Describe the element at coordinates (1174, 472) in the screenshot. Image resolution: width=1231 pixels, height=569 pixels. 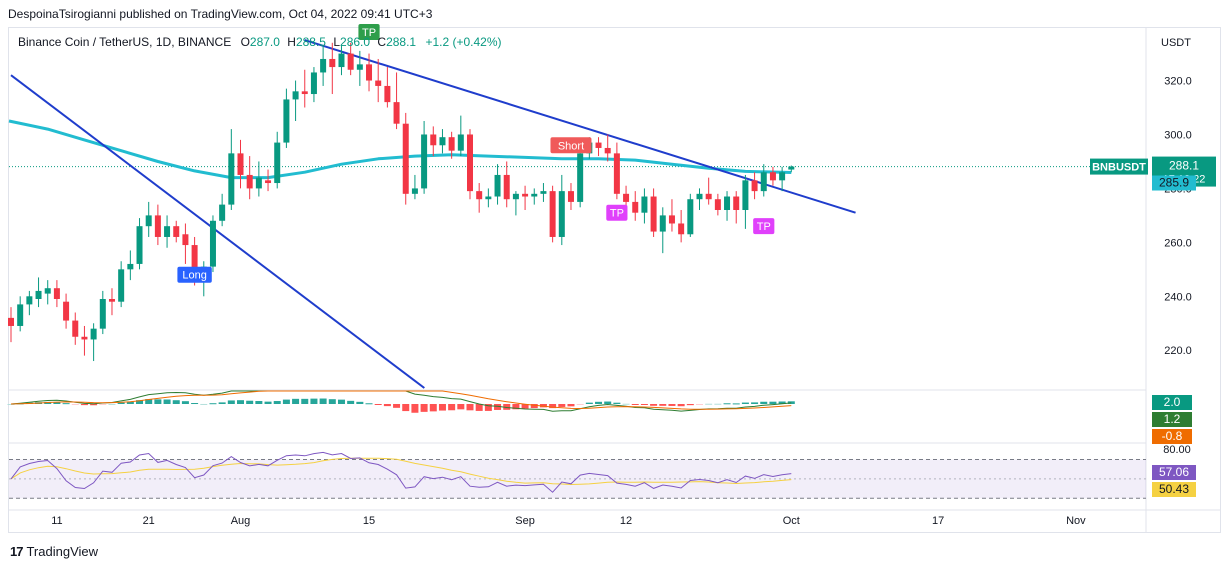
I see `rsi-tag-value: 57.06` at that location.